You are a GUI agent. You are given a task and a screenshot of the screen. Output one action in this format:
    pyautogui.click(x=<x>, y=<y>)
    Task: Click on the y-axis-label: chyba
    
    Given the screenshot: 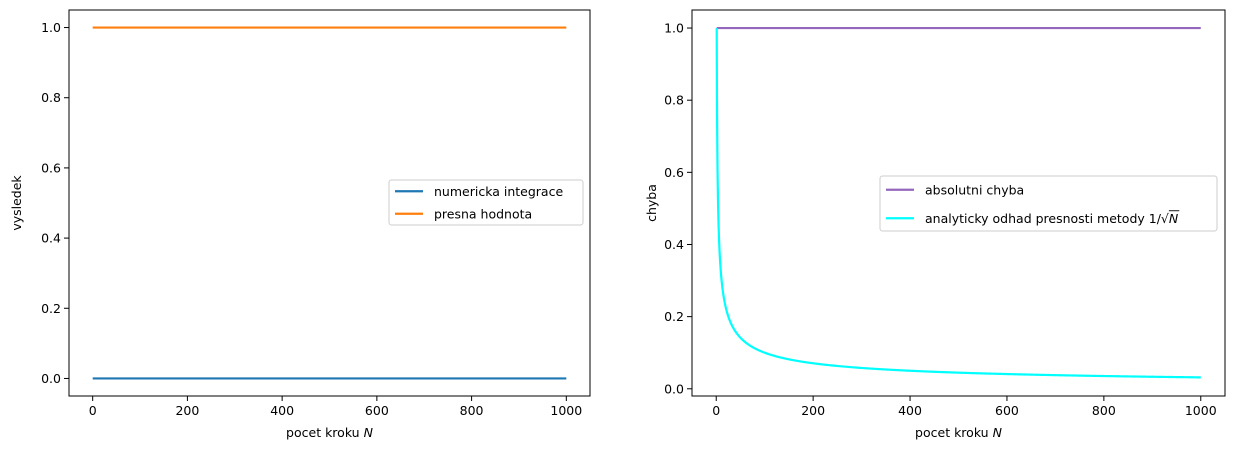 What is the action you would take?
    pyautogui.click(x=651, y=203)
    